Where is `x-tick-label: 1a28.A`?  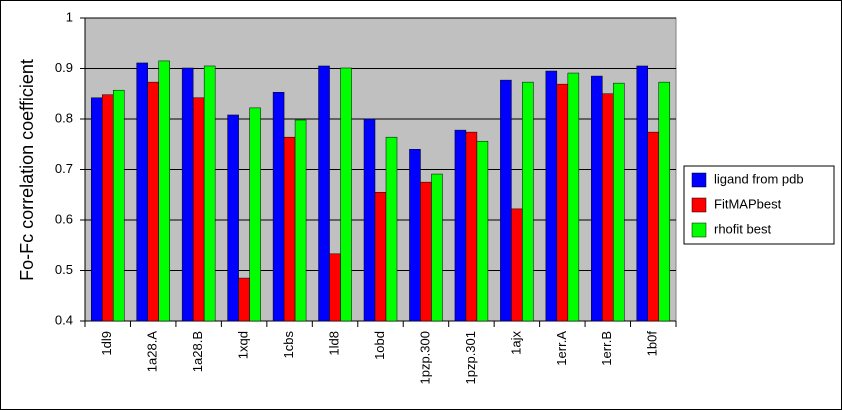
x-tick-label: 1a28.A is located at coordinates (152, 352).